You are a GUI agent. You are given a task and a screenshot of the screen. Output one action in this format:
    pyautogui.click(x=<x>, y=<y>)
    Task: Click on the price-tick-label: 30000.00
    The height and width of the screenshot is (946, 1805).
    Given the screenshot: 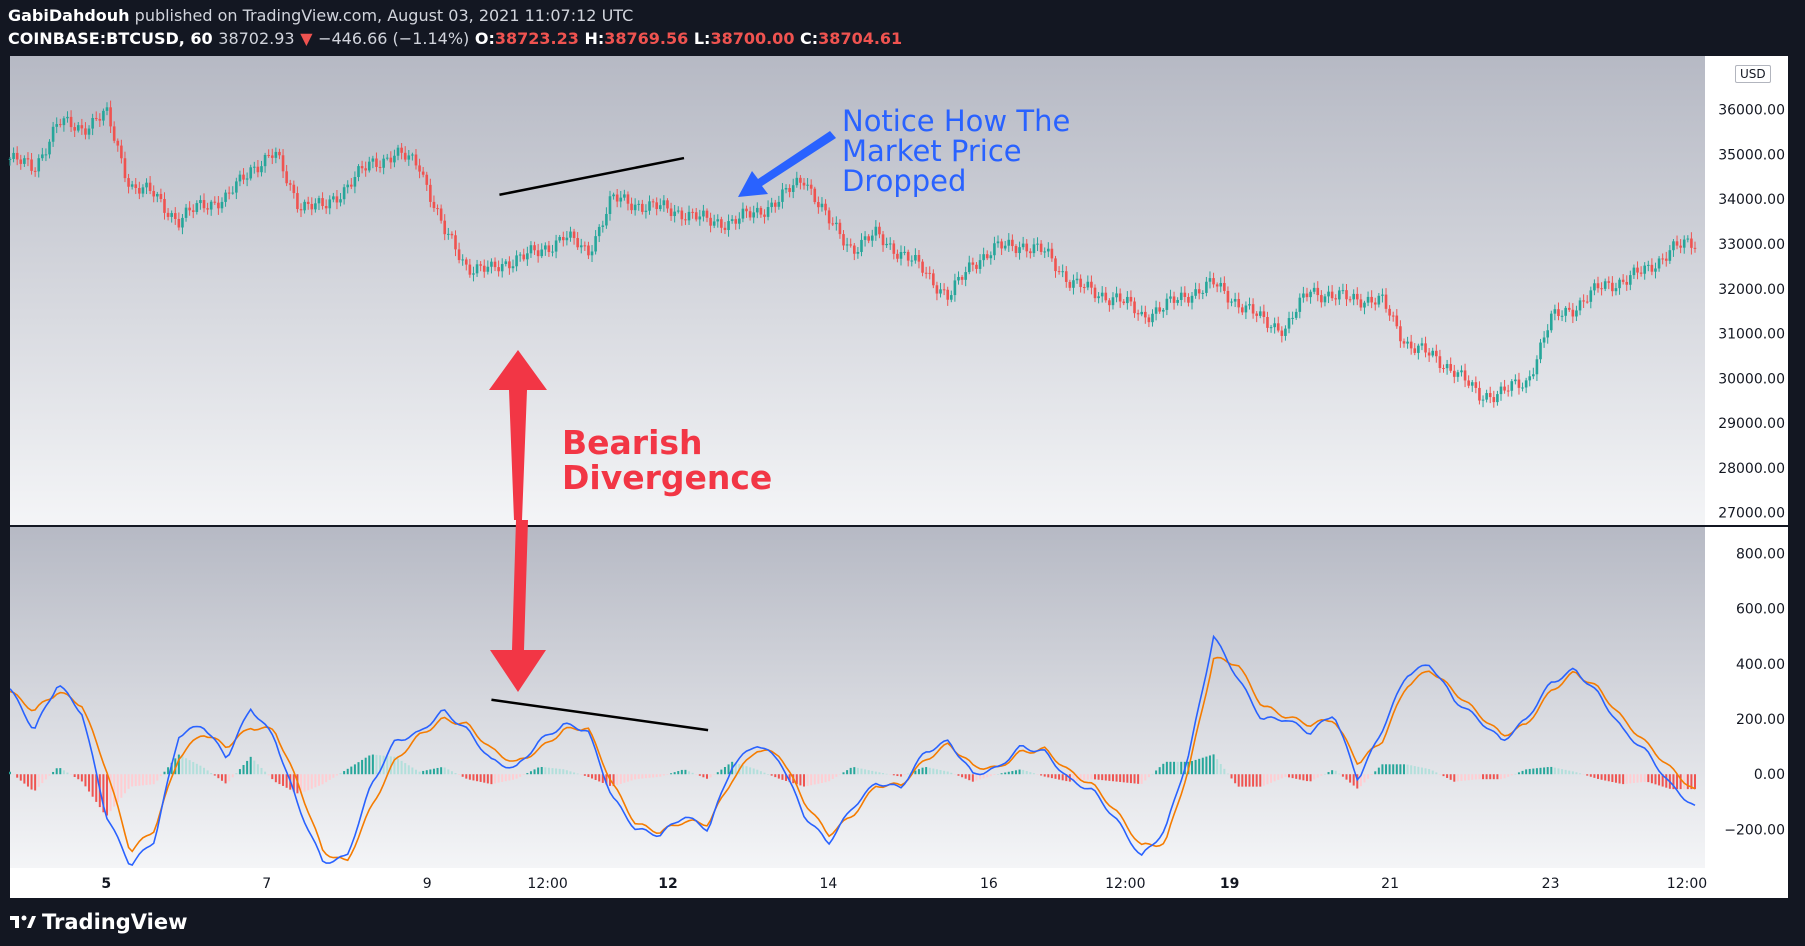 What is the action you would take?
    pyautogui.click(x=1751, y=379)
    